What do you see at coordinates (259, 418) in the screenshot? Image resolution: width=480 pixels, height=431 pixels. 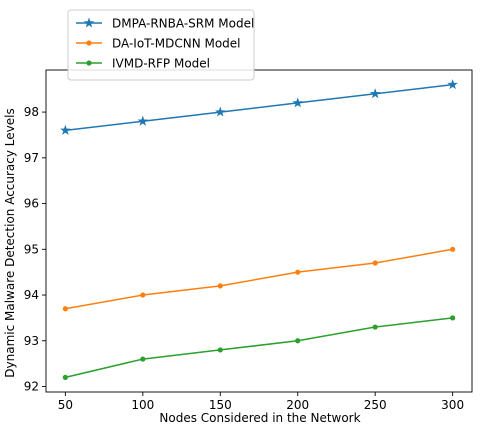 I see `x-axis-label: Nodes Considered in the Network` at bounding box center [259, 418].